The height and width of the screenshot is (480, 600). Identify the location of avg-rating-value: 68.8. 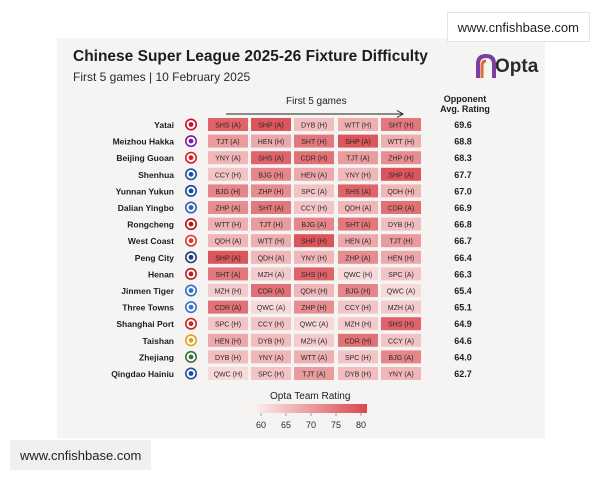
(463, 142).